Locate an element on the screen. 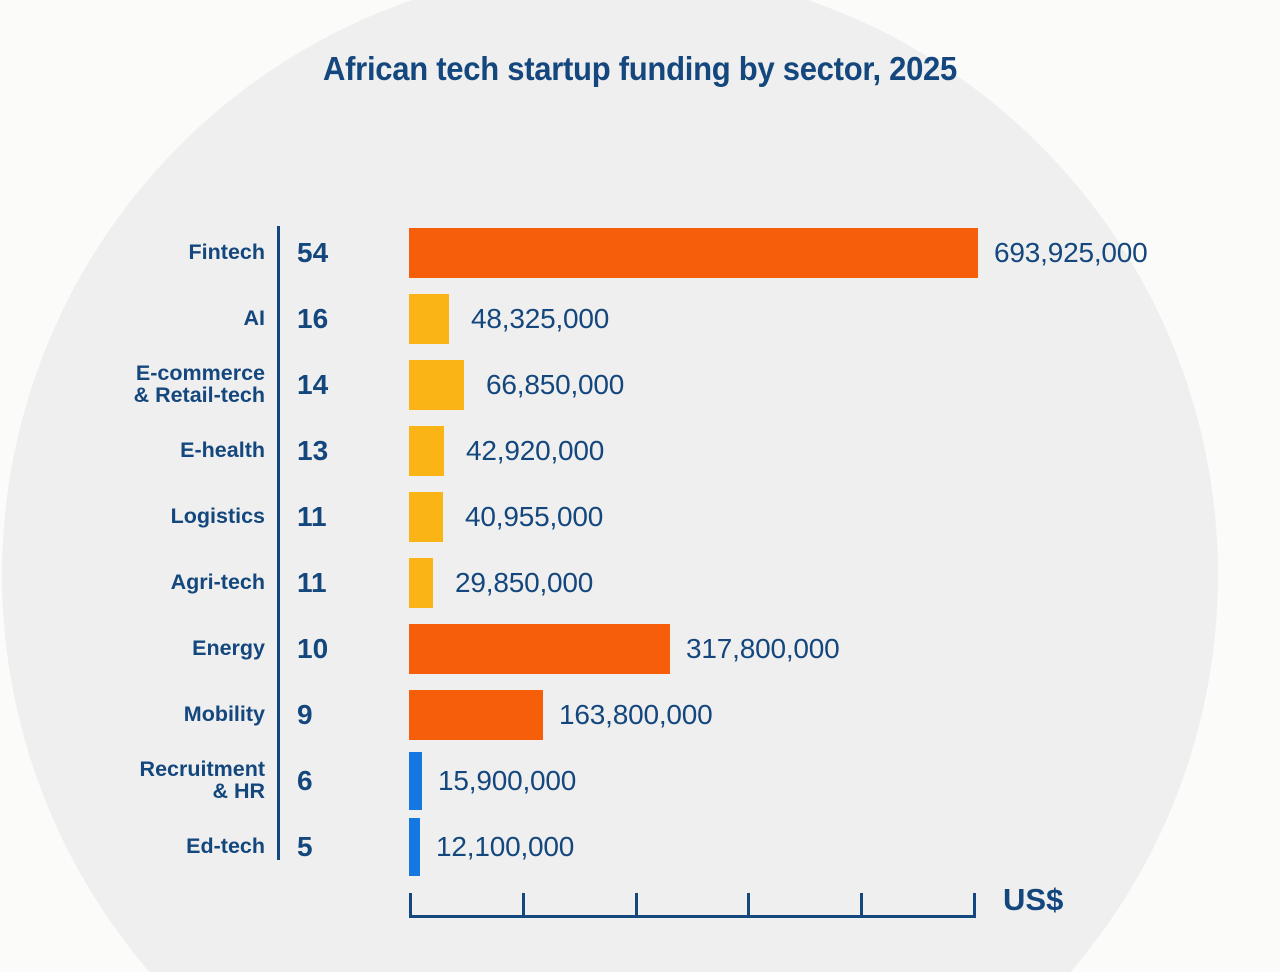 Image resolution: width=1280 pixels, height=972 pixels. bar-value-label: 15,900,000 is located at coordinates (507, 780).